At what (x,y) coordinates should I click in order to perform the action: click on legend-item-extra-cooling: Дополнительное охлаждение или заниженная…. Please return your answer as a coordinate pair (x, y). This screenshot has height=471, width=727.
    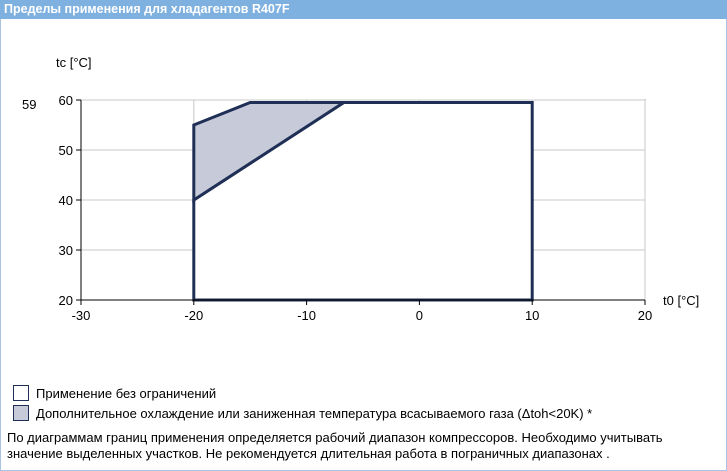
    Looking at the image, I should click on (302, 413).